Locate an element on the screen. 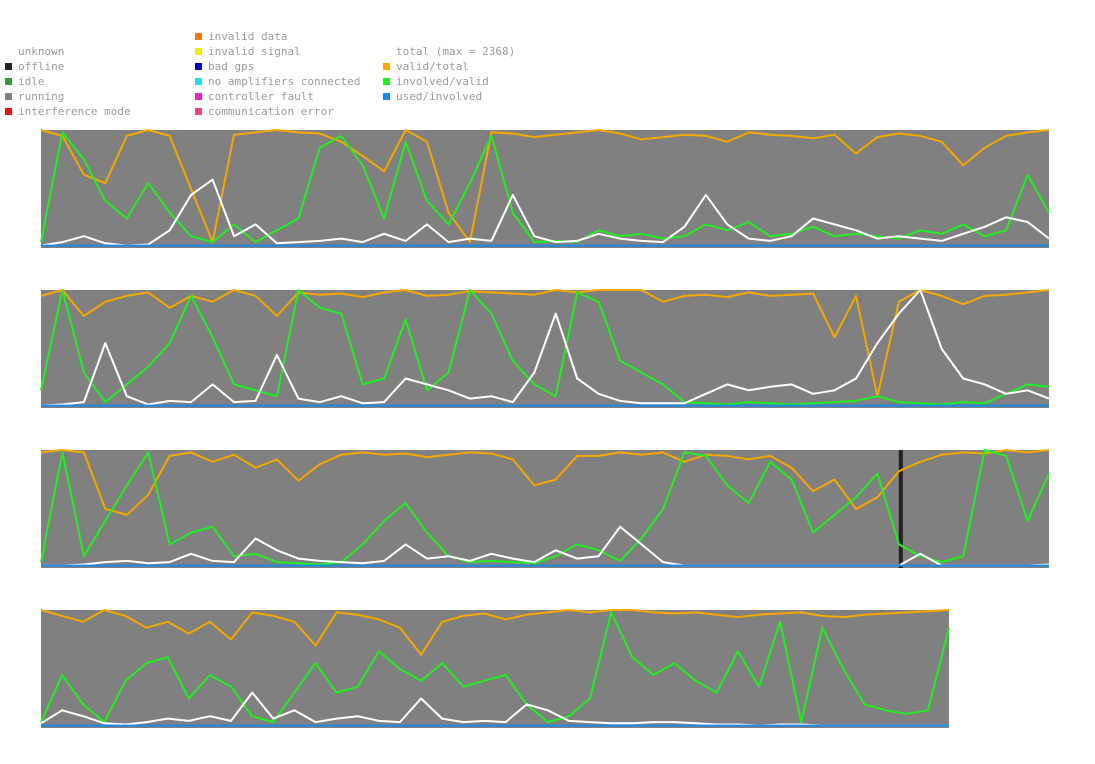 Image resolution: width=1095 pixels, height=764 pixels. legend-label: invalid data is located at coordinates (248, 36).